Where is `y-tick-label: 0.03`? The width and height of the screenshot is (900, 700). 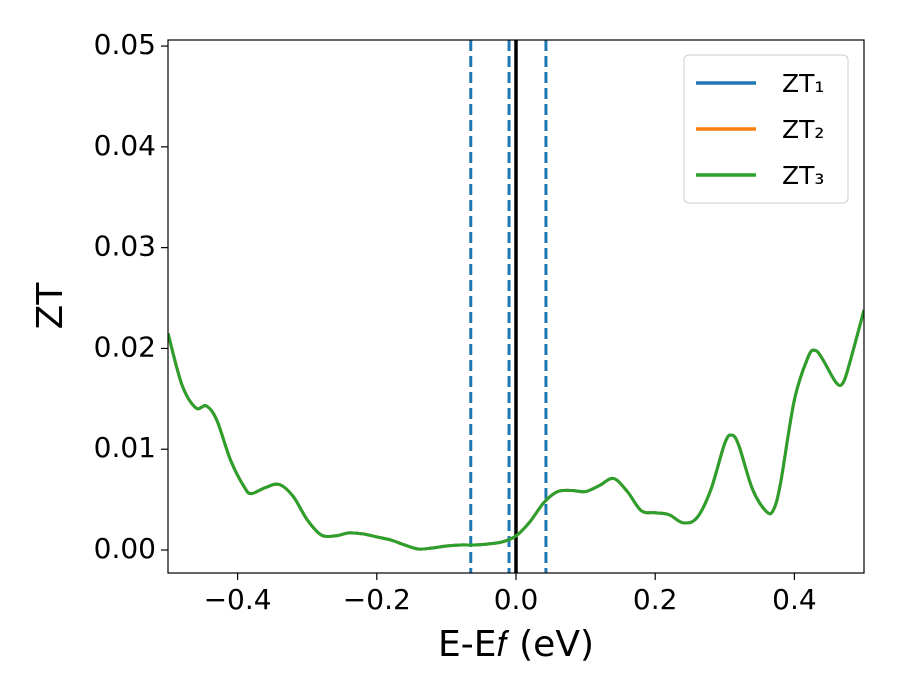
y-tick-label: 0.03 is located at coordinates (125, 246).